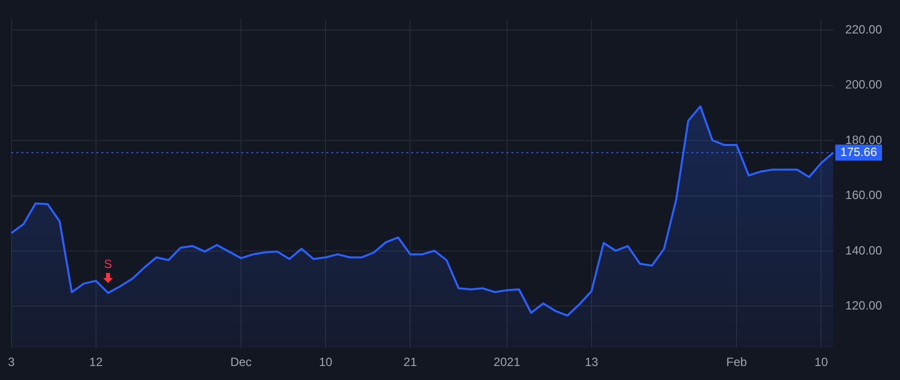  Describe the element at coordinates (859, 151) in the screenshot. I see `ref-line-label: 175.66` at that location.